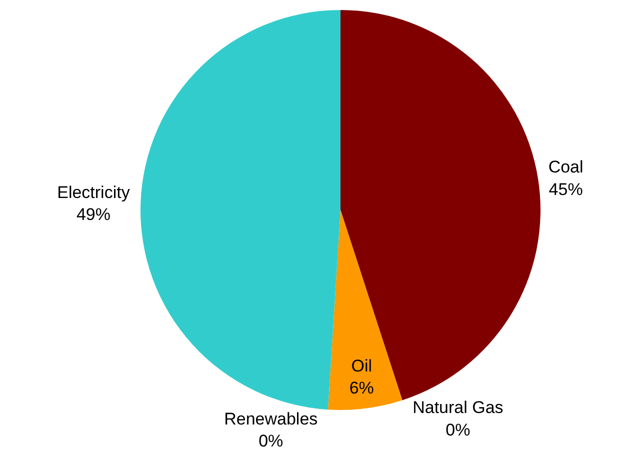 Image resolution: width=640 pixels, height=456 pixels. Describe the element at coordinates (93, 214) in the screenshot. I see `data-label: 49%` at that location.